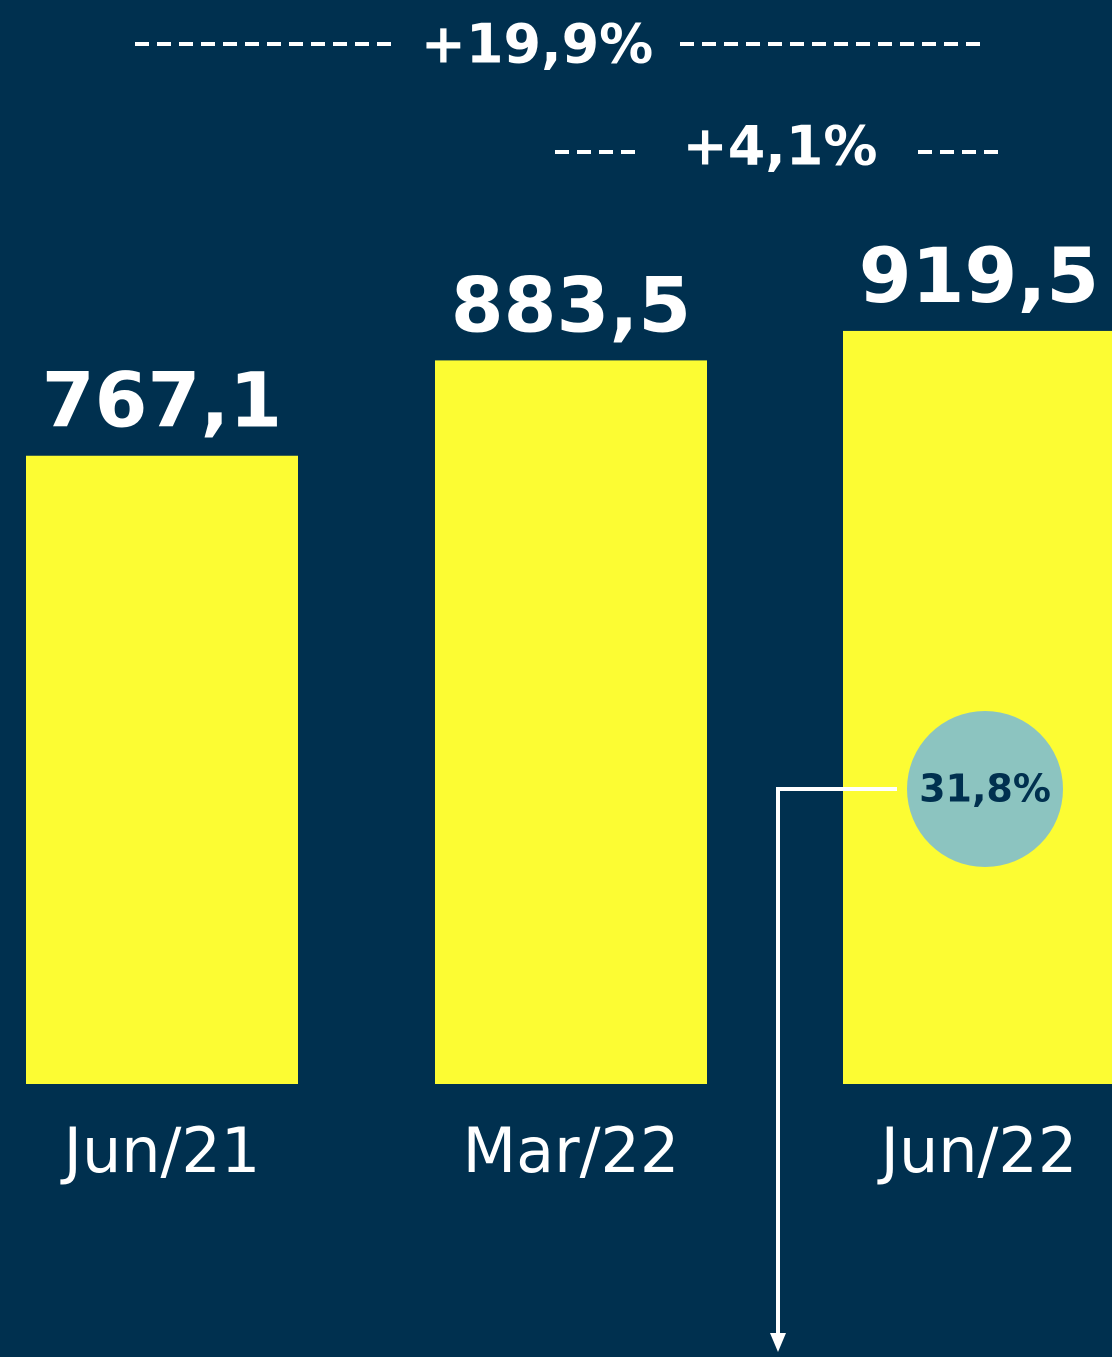 The height and width of the screenshot is (1357, 1112). What do you see at coordinates (979, 275) in the screenshot?
I see `value-label: 919,5` at bounding box center [979, 275].